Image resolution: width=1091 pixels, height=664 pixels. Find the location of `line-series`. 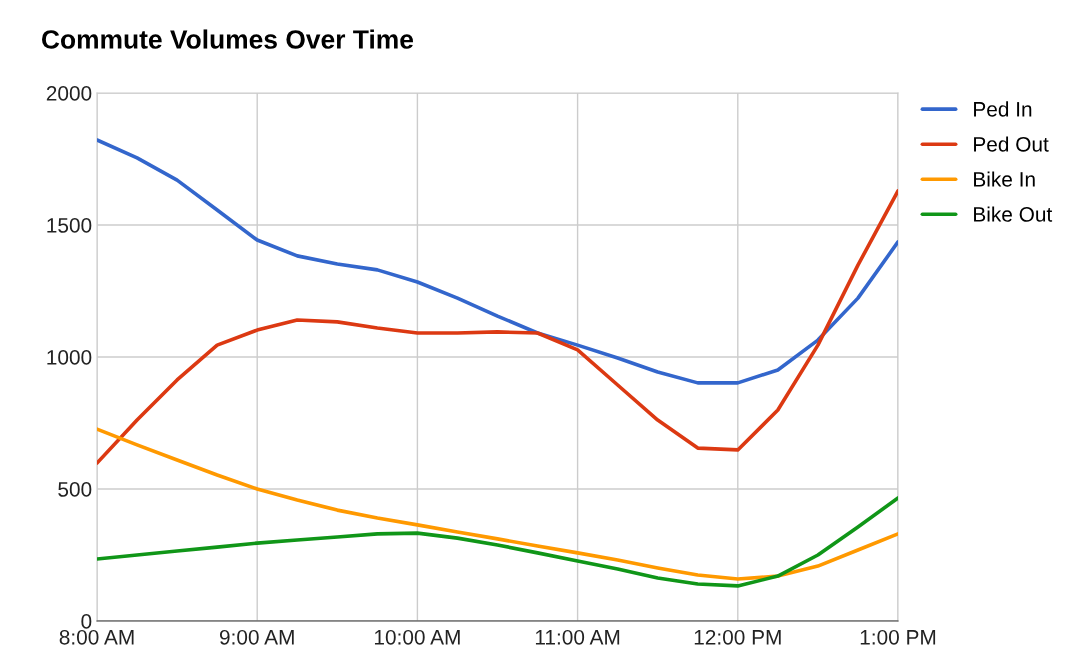

line-series is located at coordinates (497, 542).